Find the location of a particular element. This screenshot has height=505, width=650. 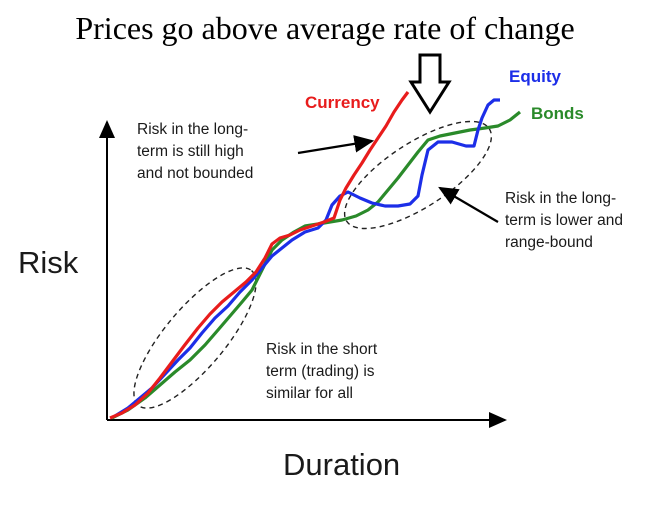

x-axis-label: Duration is located at coordinates (342, 464).